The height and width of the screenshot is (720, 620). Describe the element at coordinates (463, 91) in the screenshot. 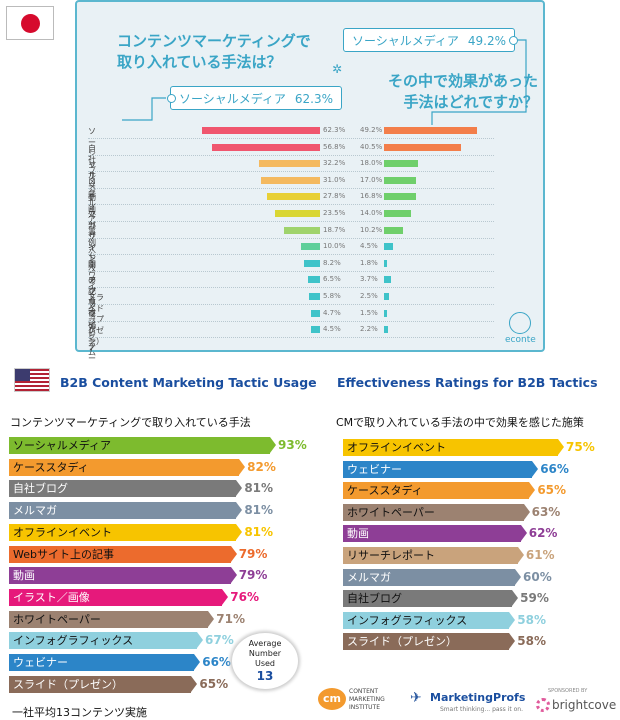

I see `japan-question-right: その中で効果があった 手法はどれですか？` at that location.